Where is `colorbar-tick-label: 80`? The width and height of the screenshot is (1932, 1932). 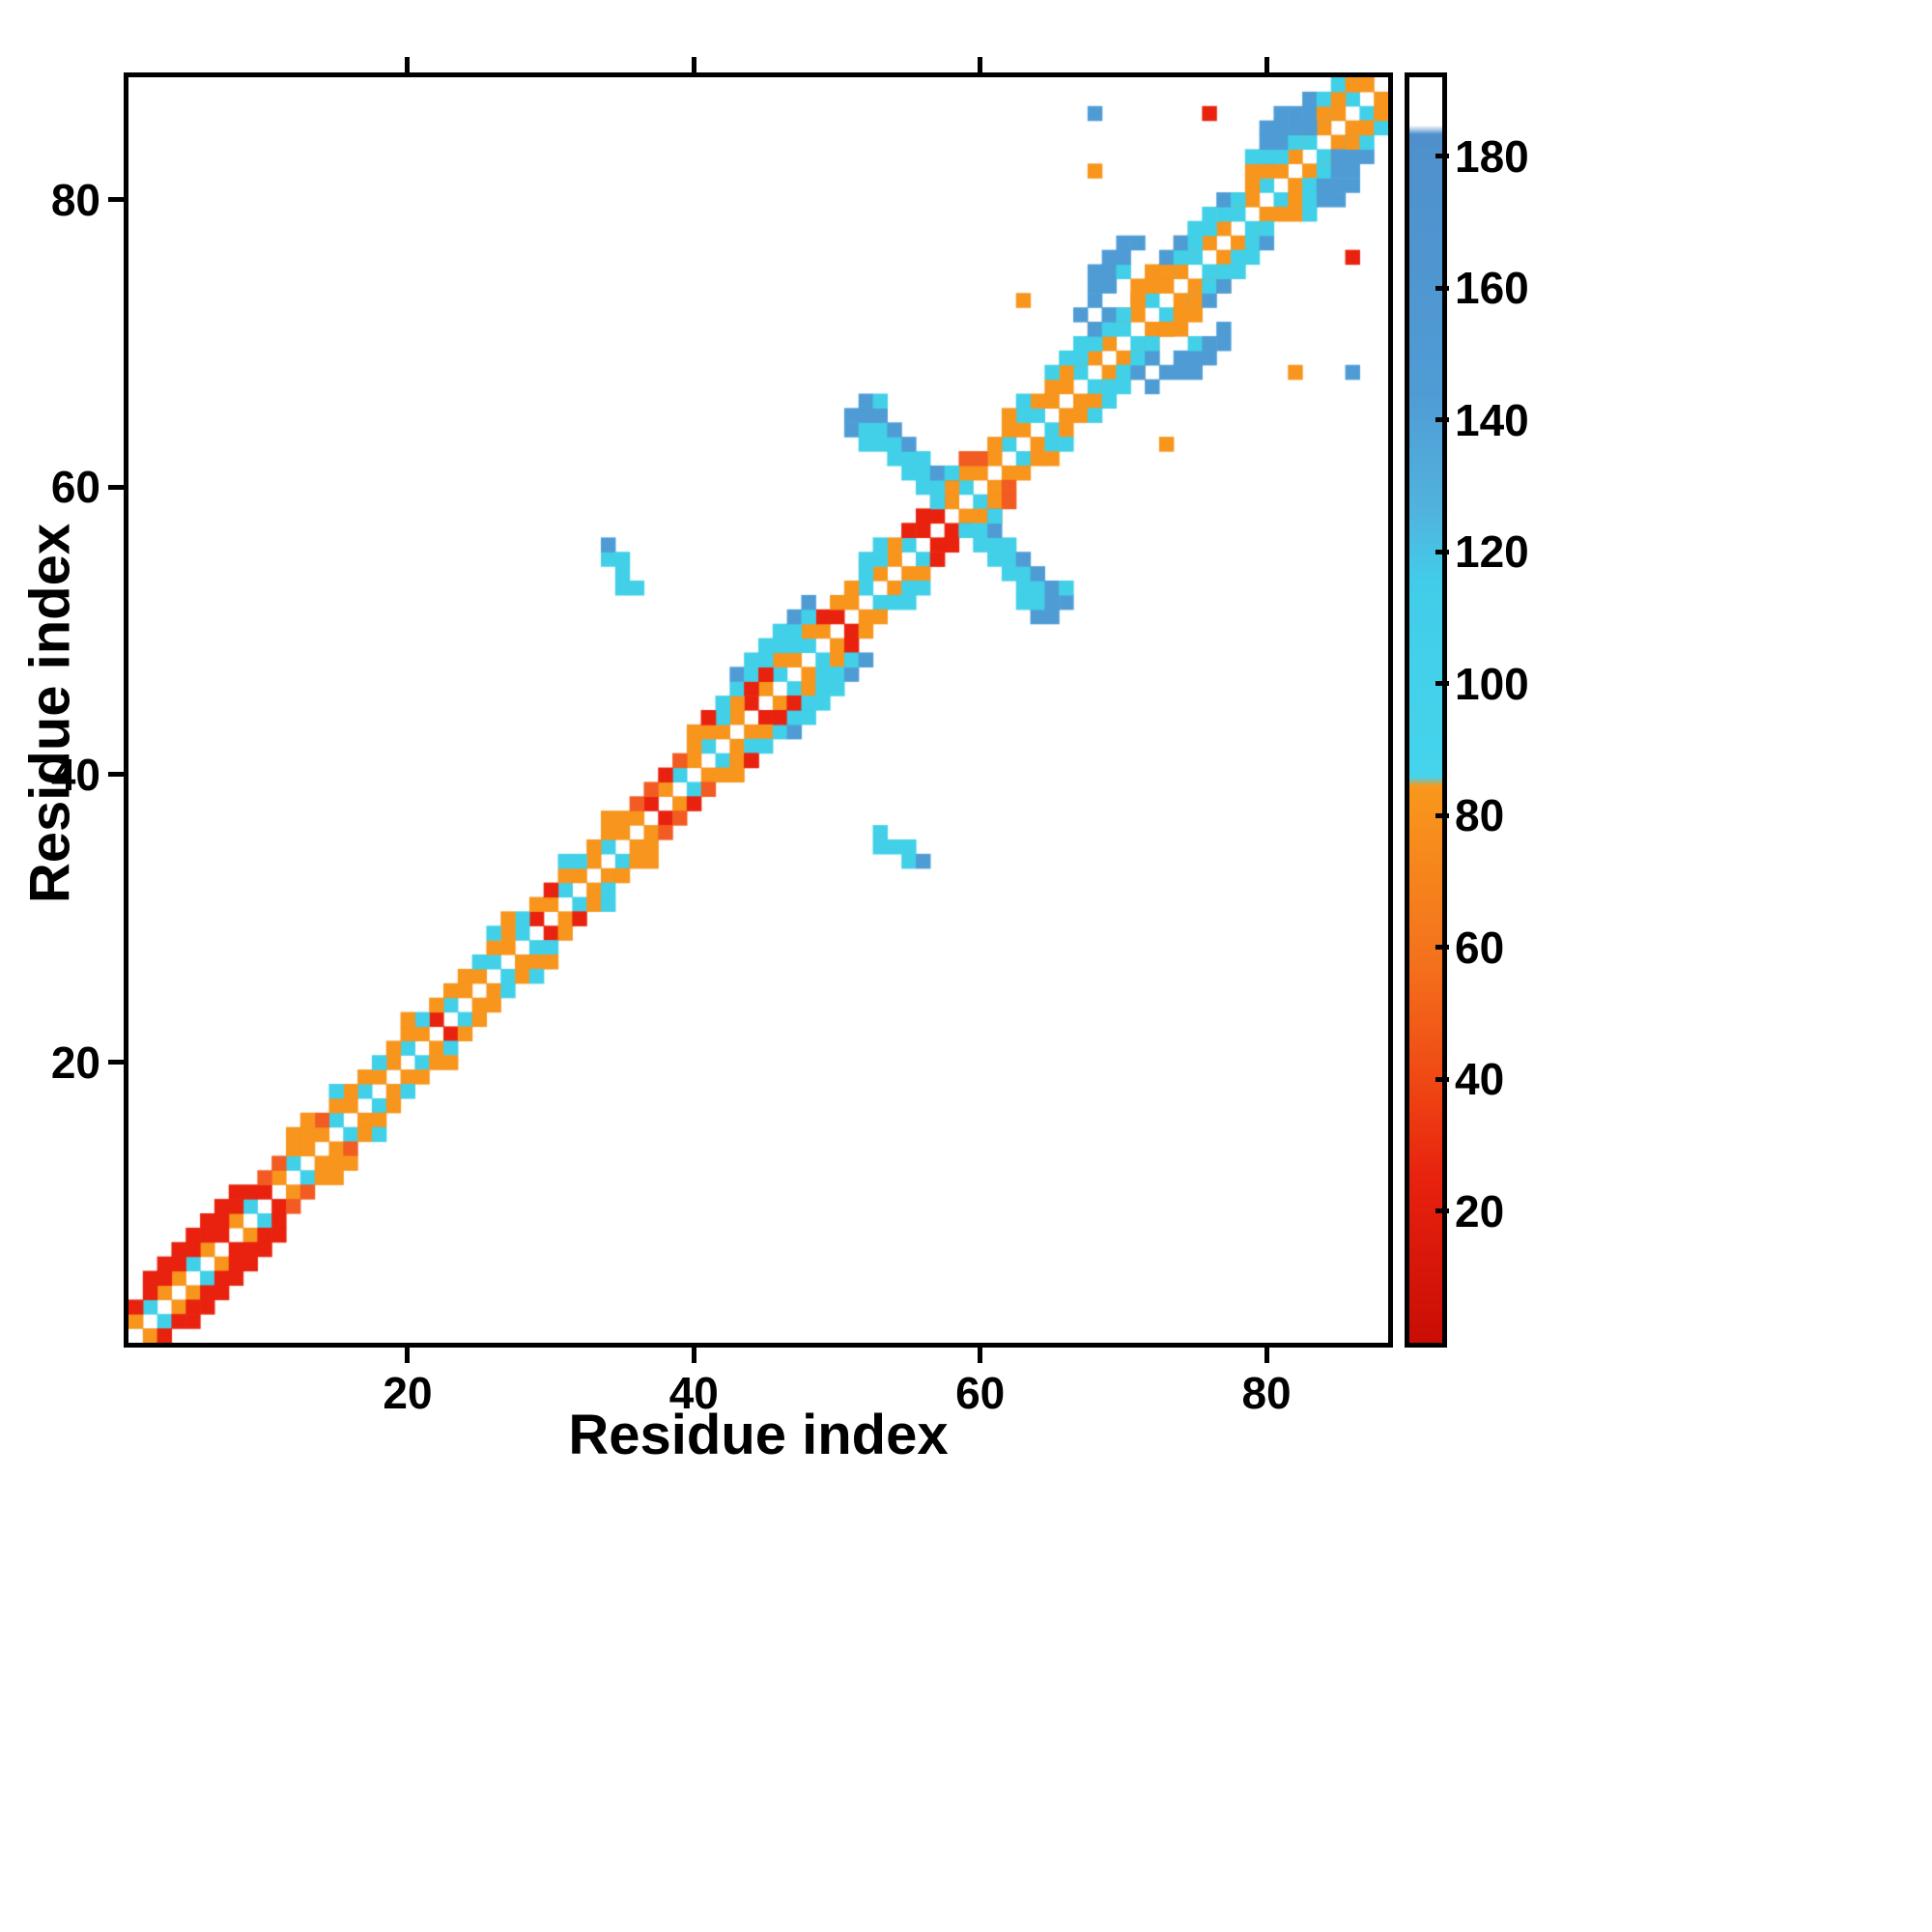 colorbar-tick-label: 80 is located at coordinates (1480, 815).